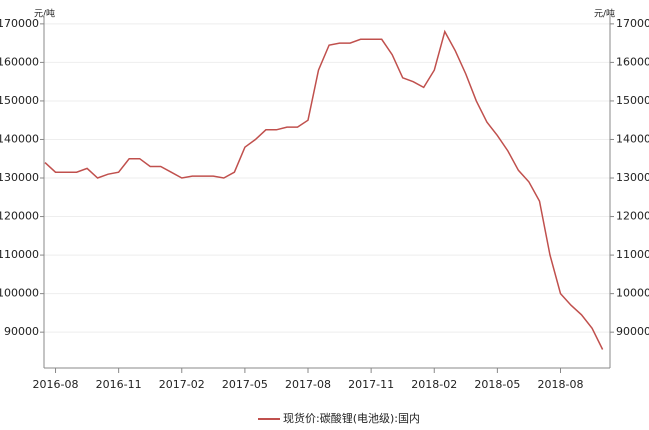  What do you see at coordinates (632, 331) in the screenshot?
I see `y2-tick-label: 90000` at bounding box center [632, 331].